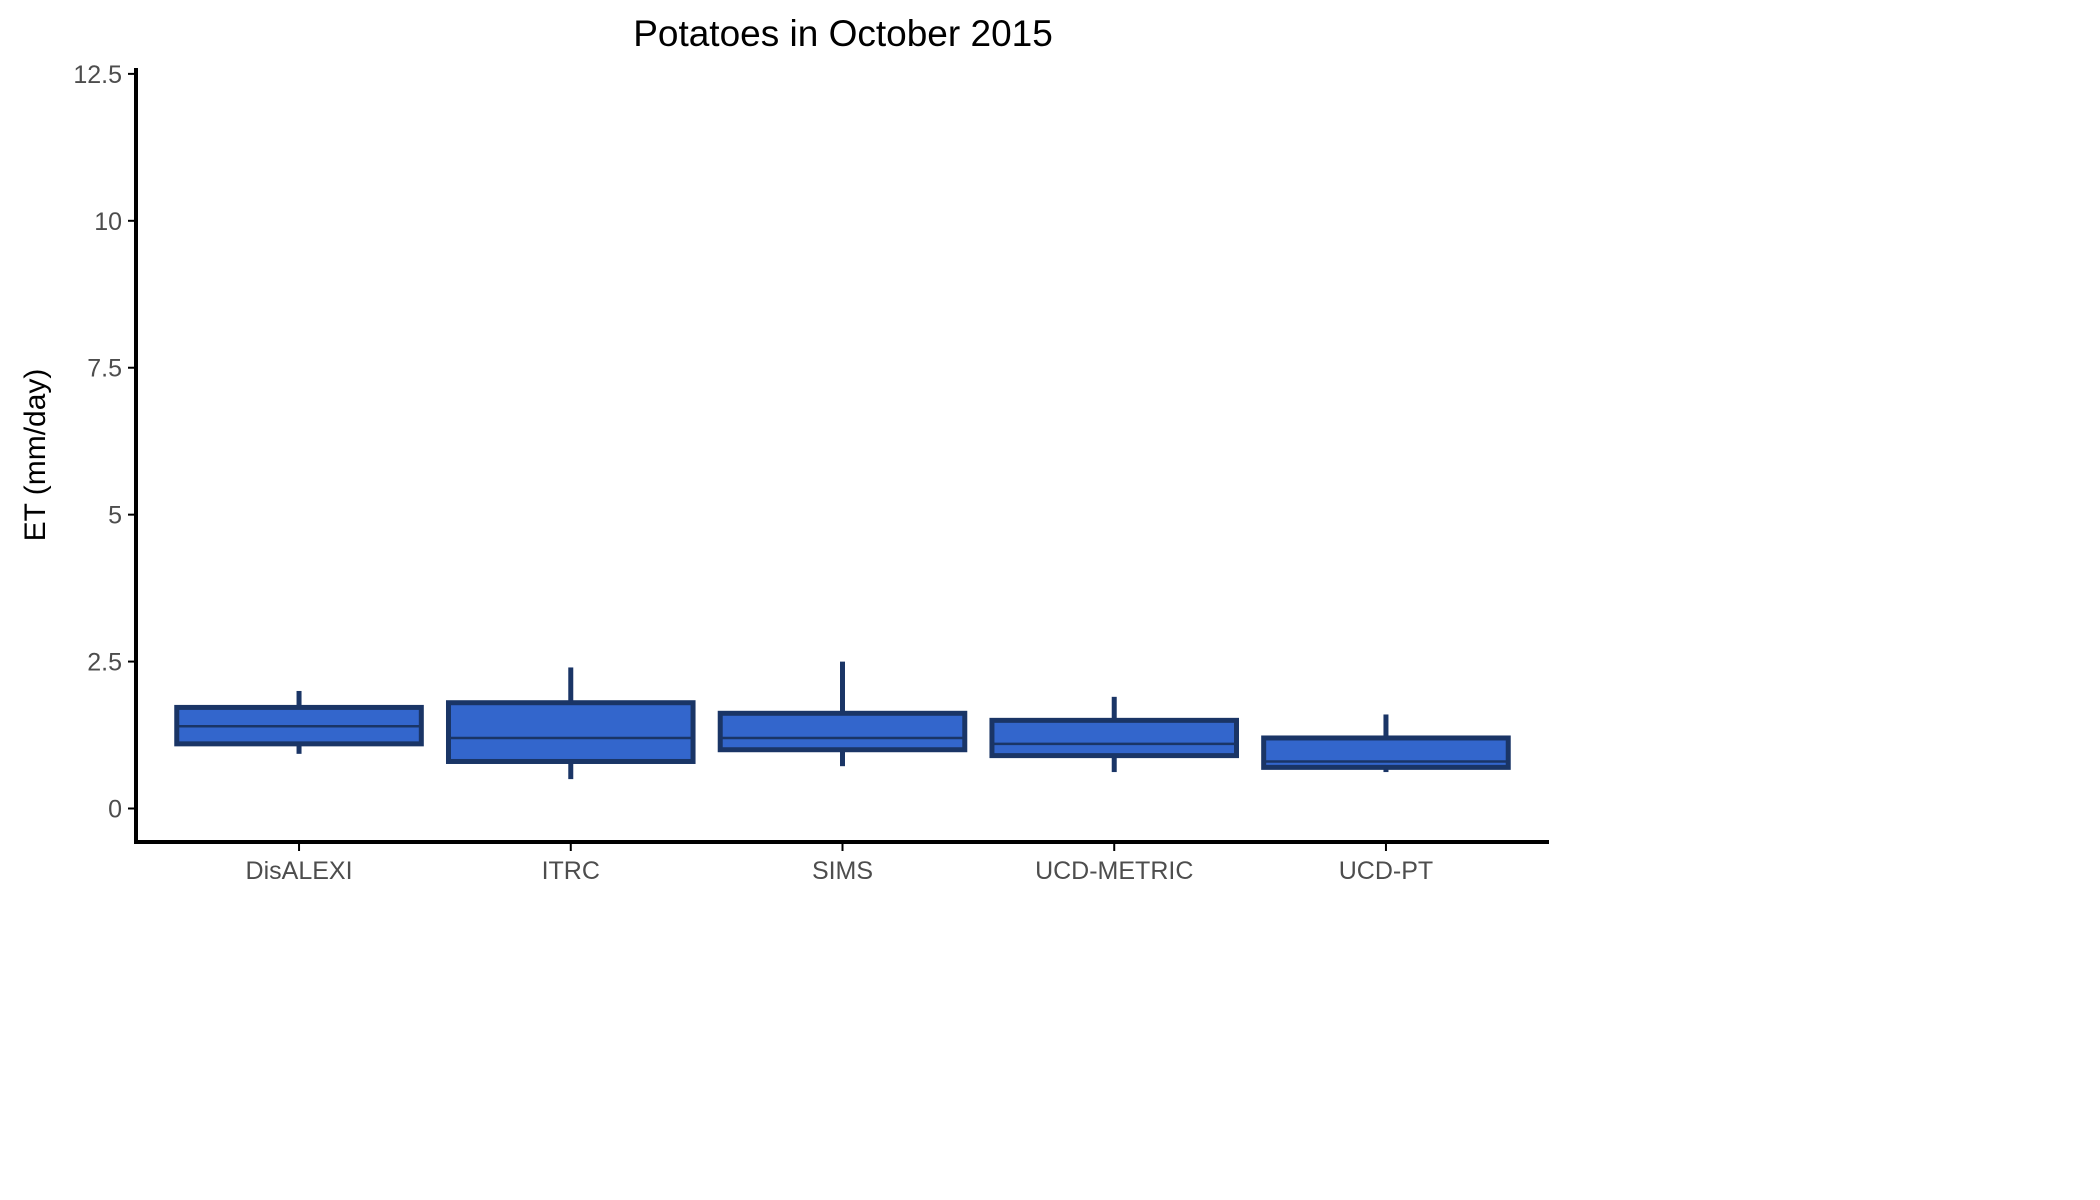  I want to click on y-tick-label: 7.5, so click(104, 369).